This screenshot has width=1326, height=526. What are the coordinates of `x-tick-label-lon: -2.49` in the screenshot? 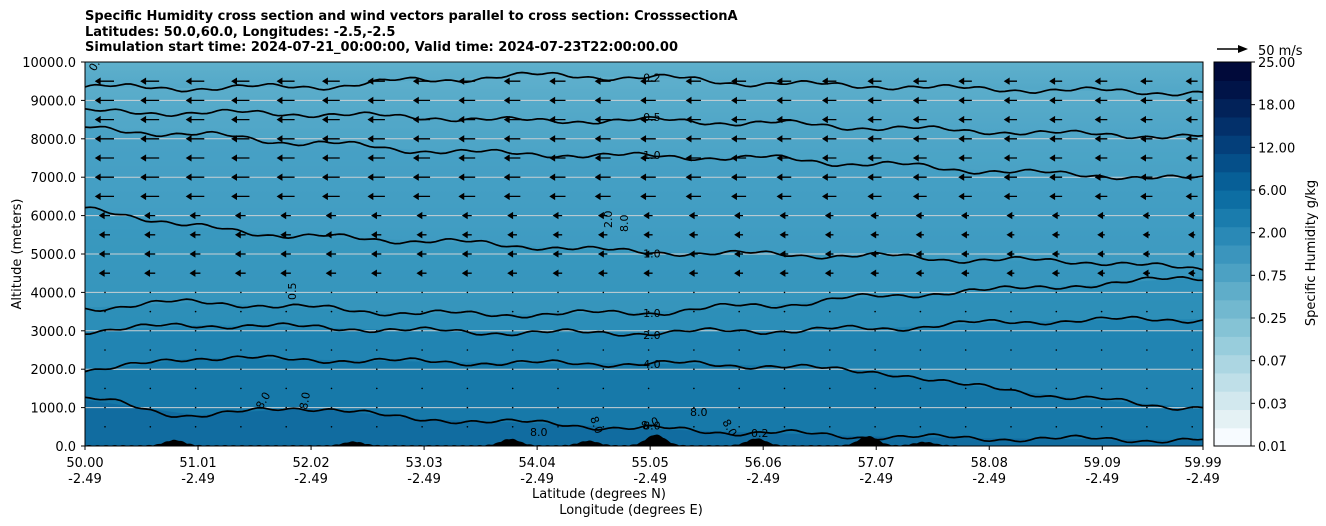 It's located at (311, 479).